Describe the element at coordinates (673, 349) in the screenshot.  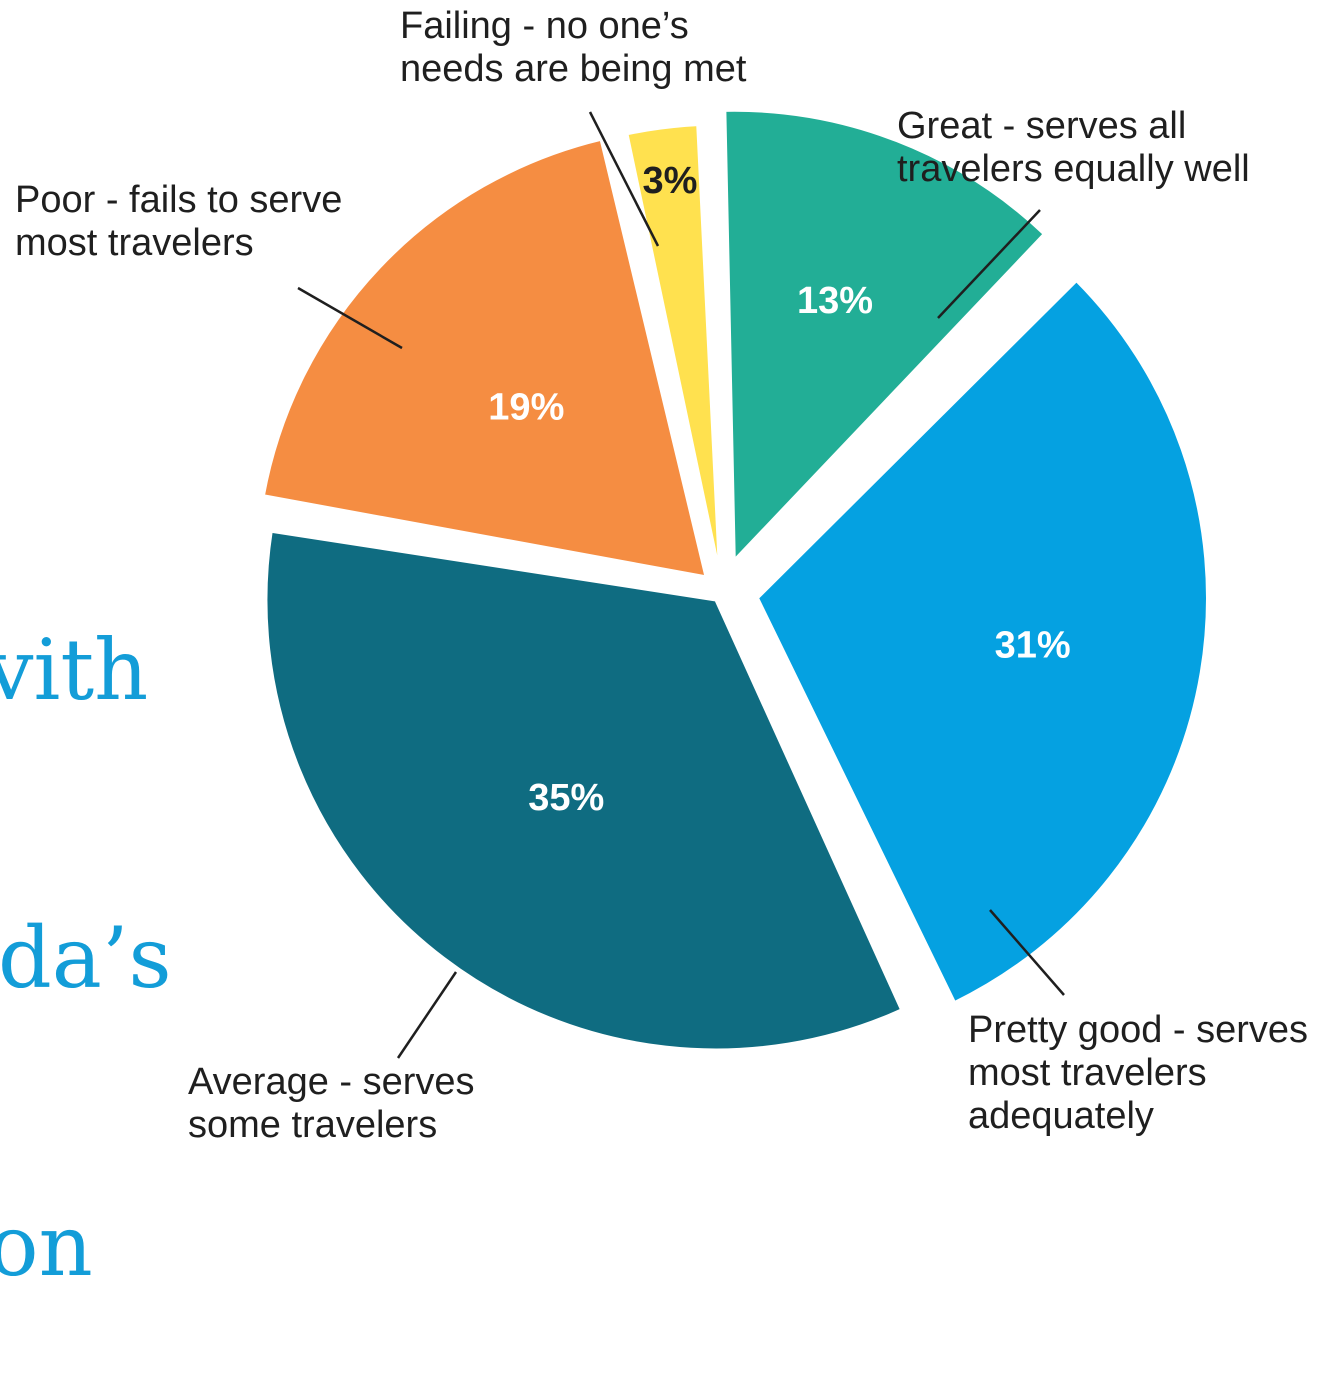
I see `pie-slice-failing` at that location.